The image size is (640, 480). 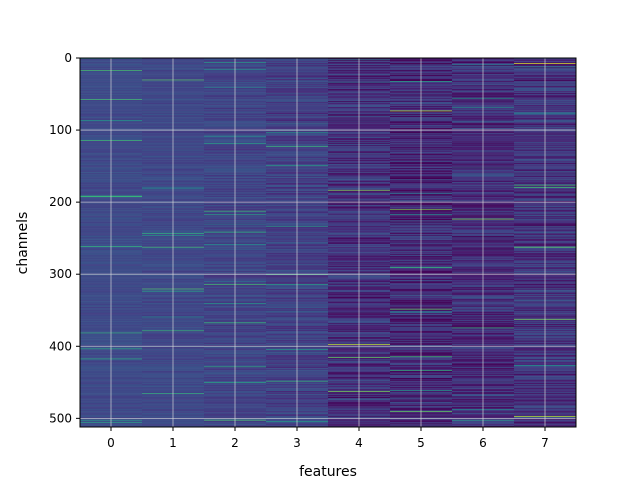 I want to click on x-tick-label: 5, so click(x=421, y=443).